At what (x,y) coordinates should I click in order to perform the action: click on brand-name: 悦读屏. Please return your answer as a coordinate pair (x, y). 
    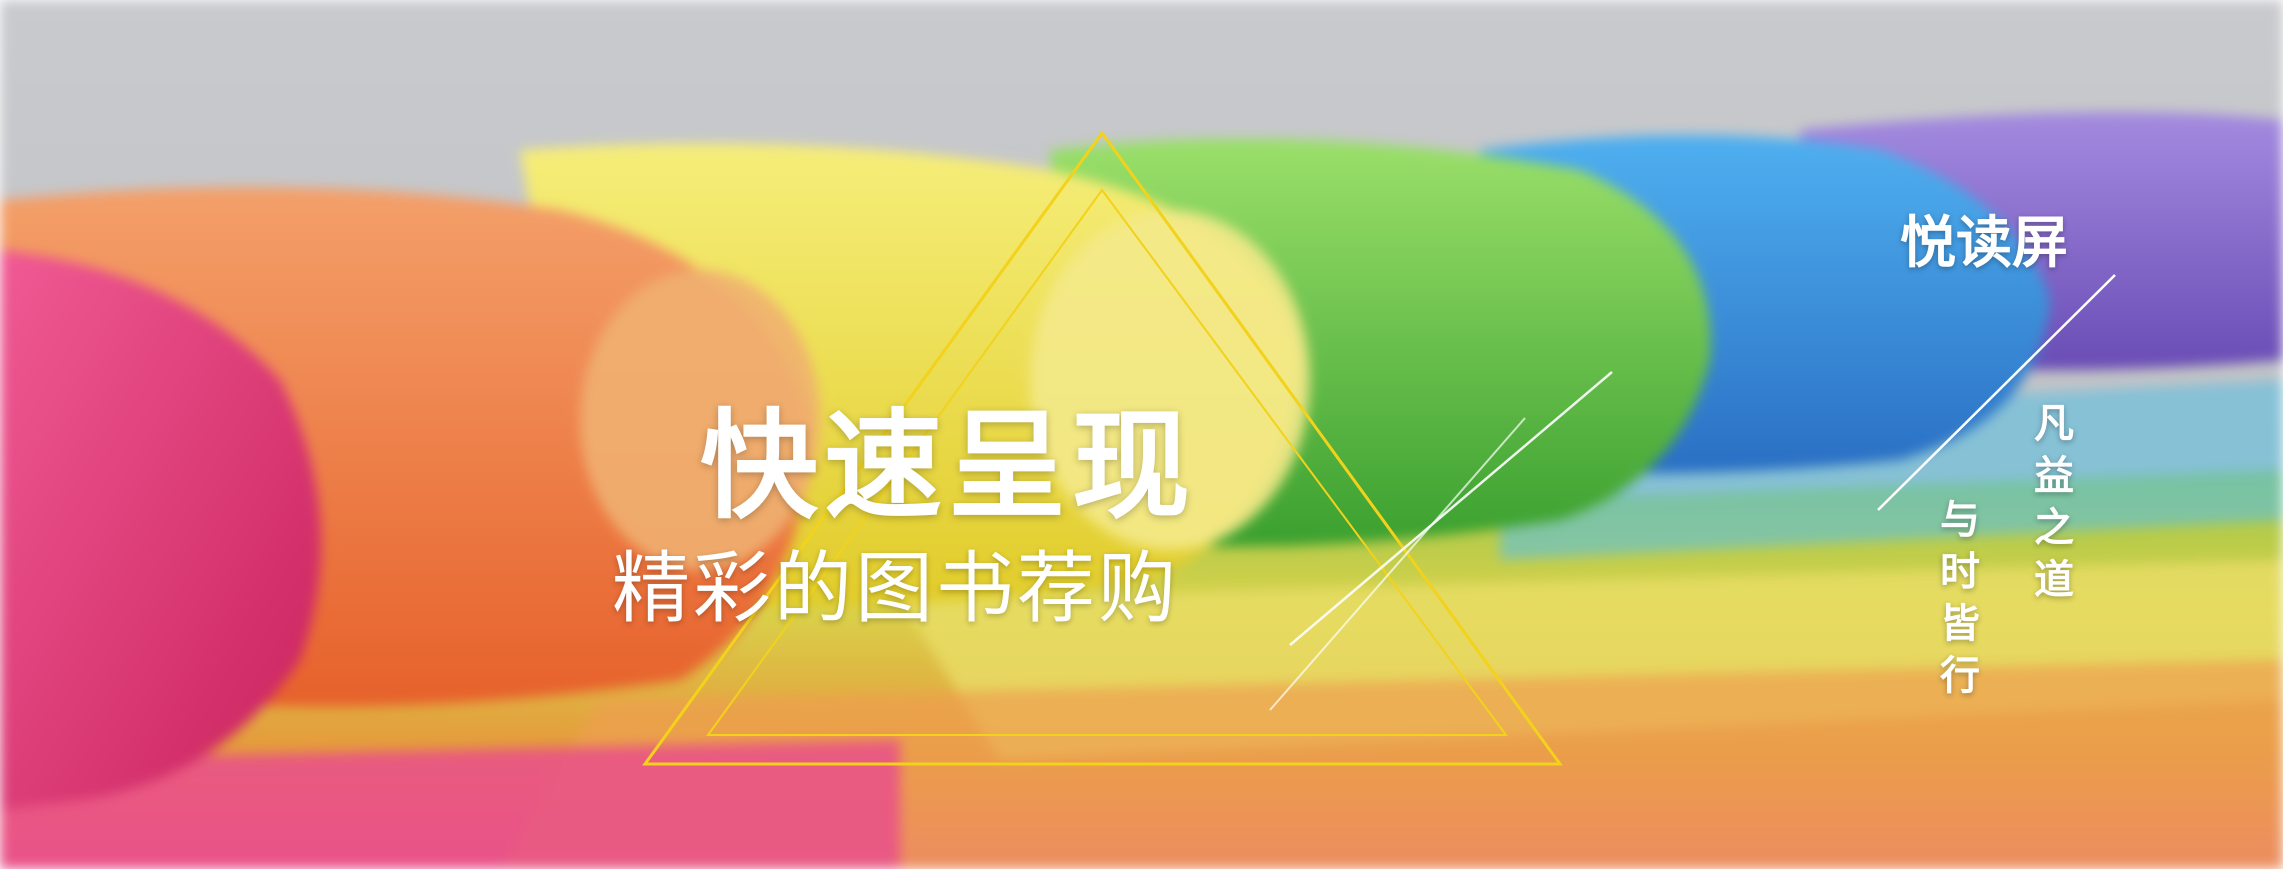
    Looking at the image, I should click on (1984, 243).